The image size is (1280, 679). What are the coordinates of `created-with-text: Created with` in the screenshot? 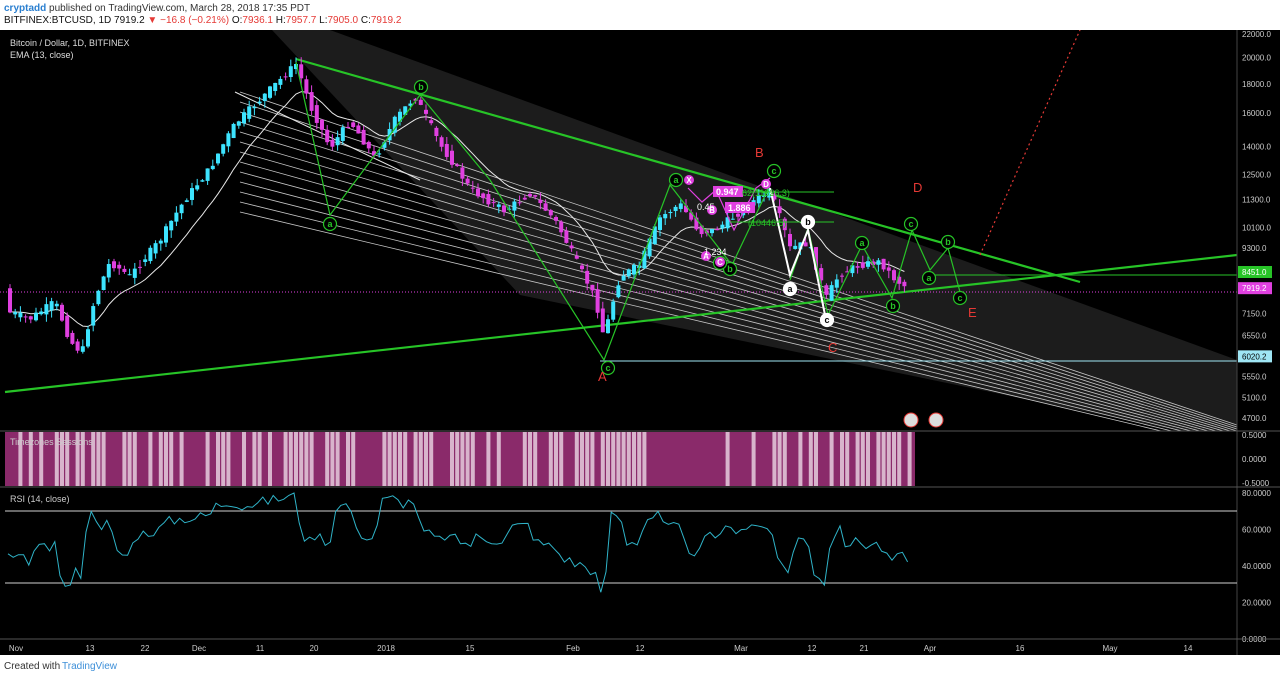 It's located at (32, 666).